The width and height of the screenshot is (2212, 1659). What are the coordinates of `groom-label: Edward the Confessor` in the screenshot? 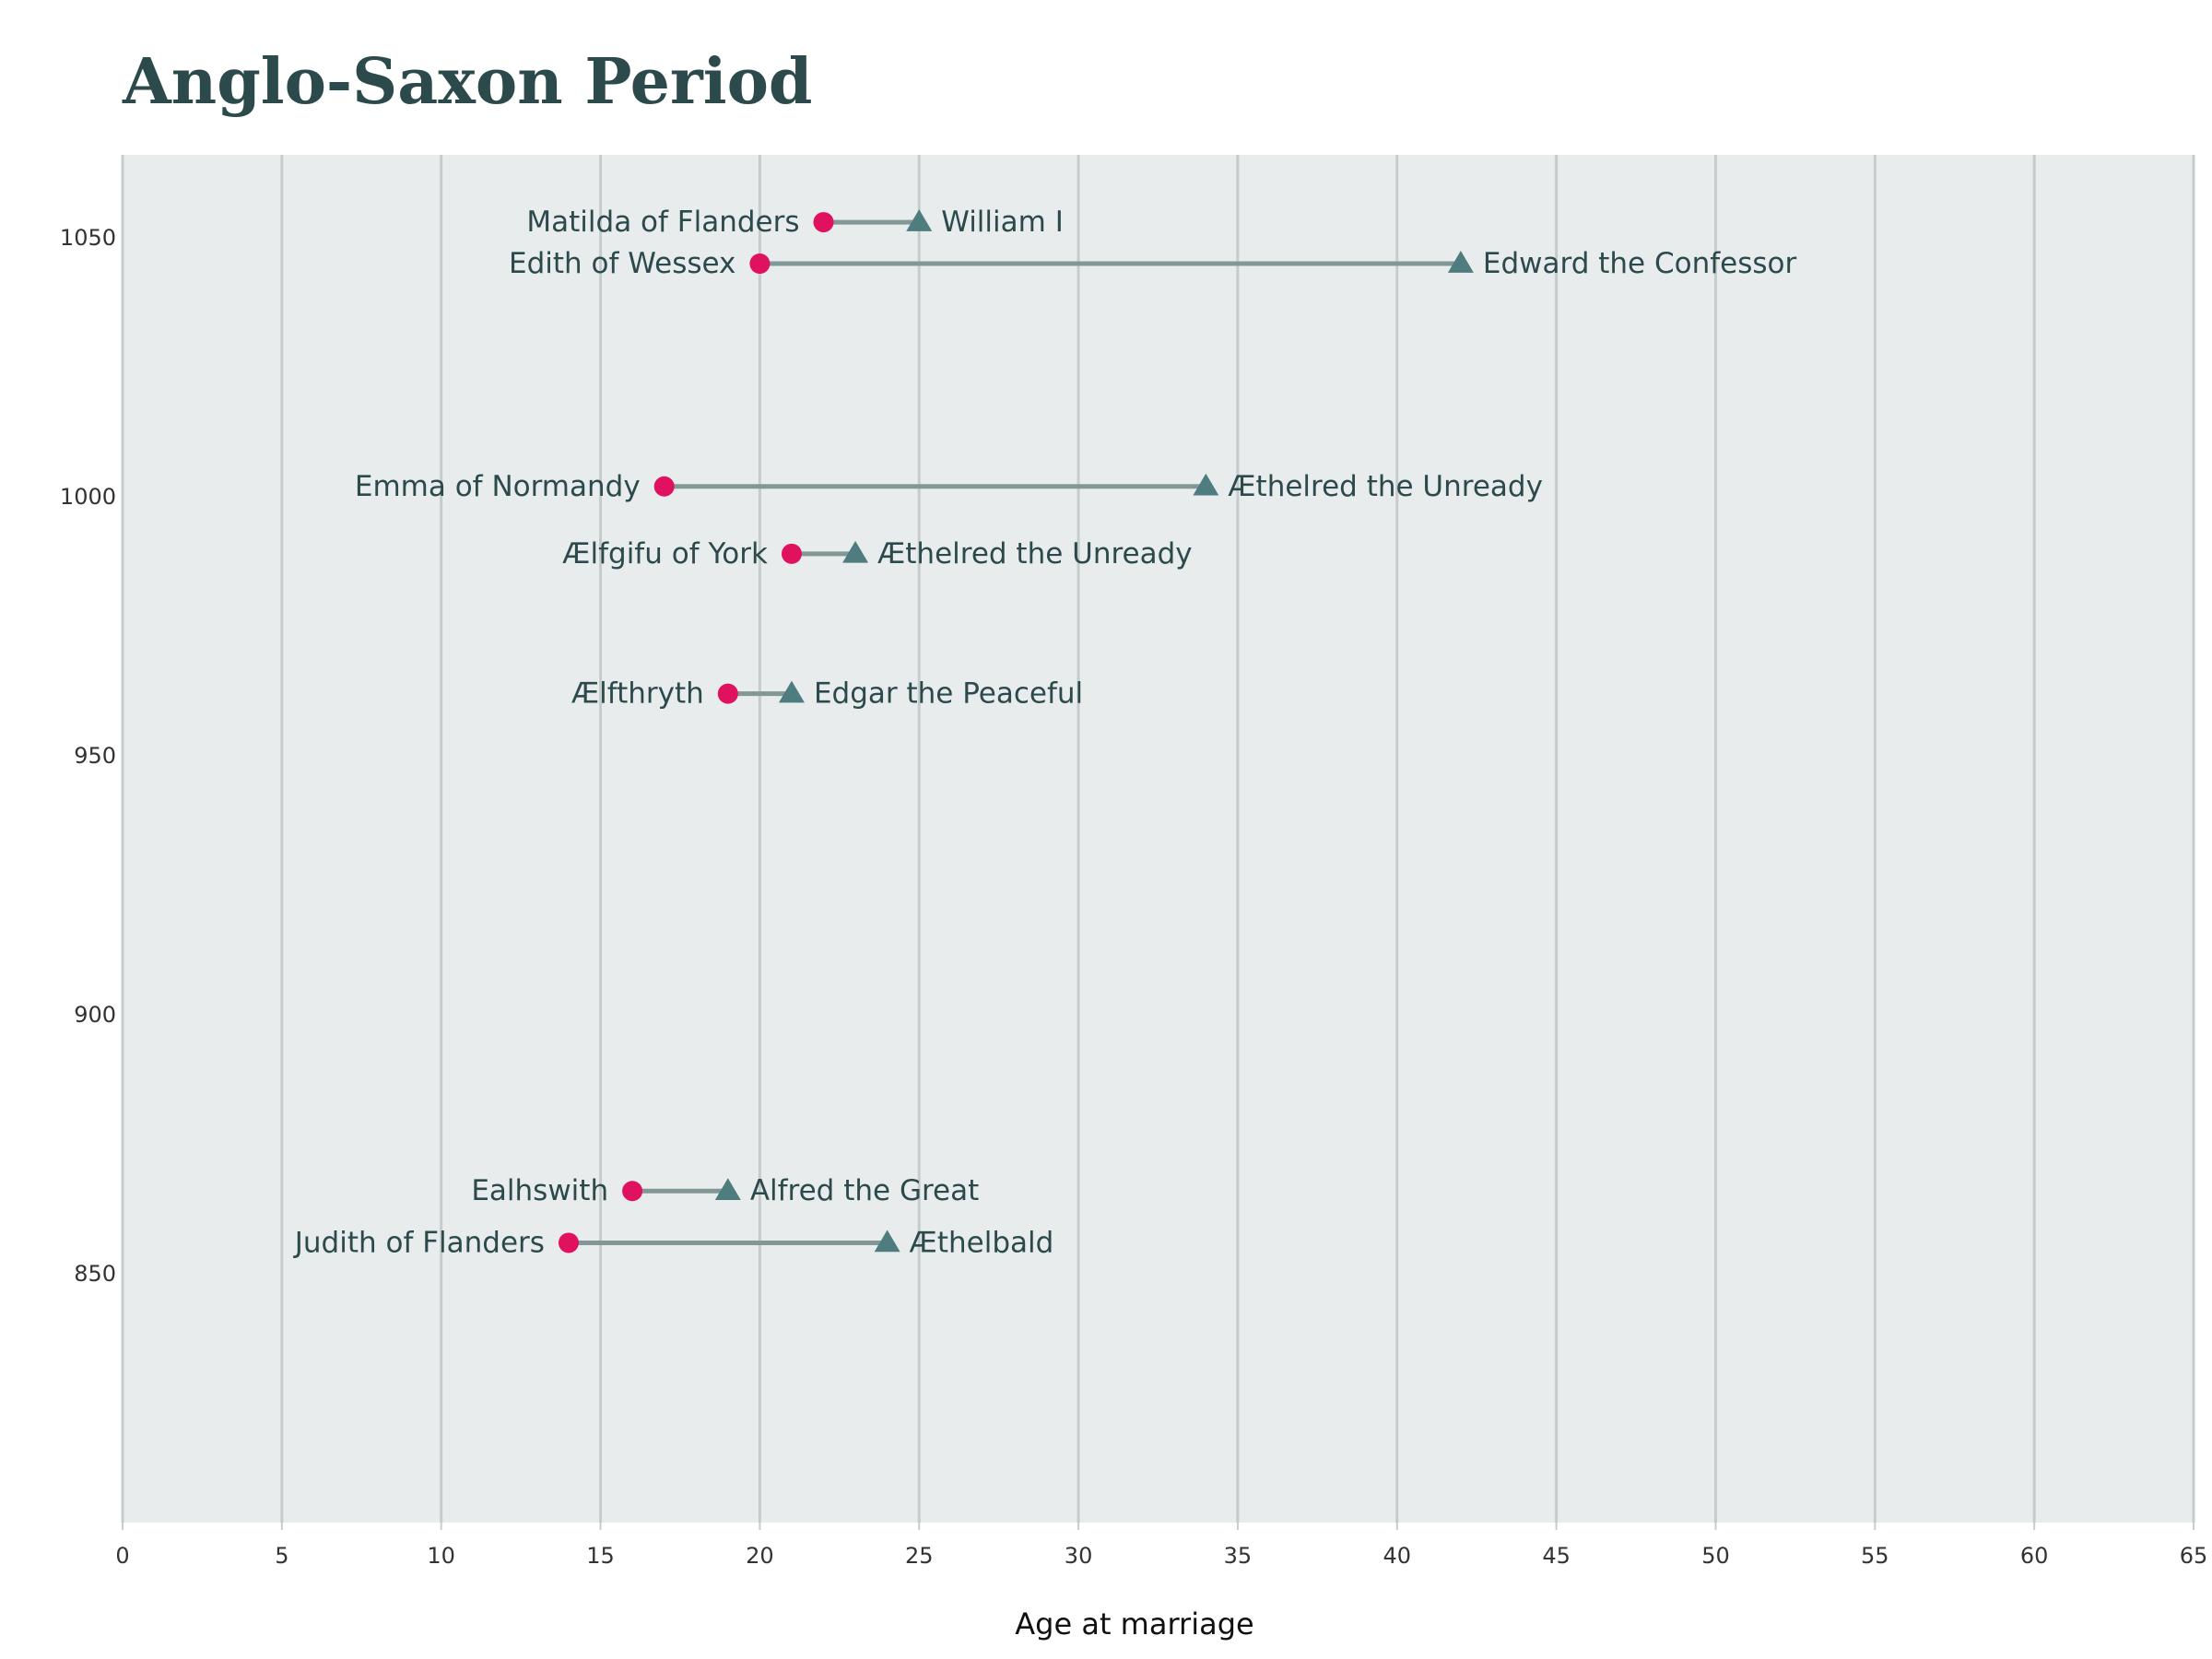 It's located at (1640, 263).